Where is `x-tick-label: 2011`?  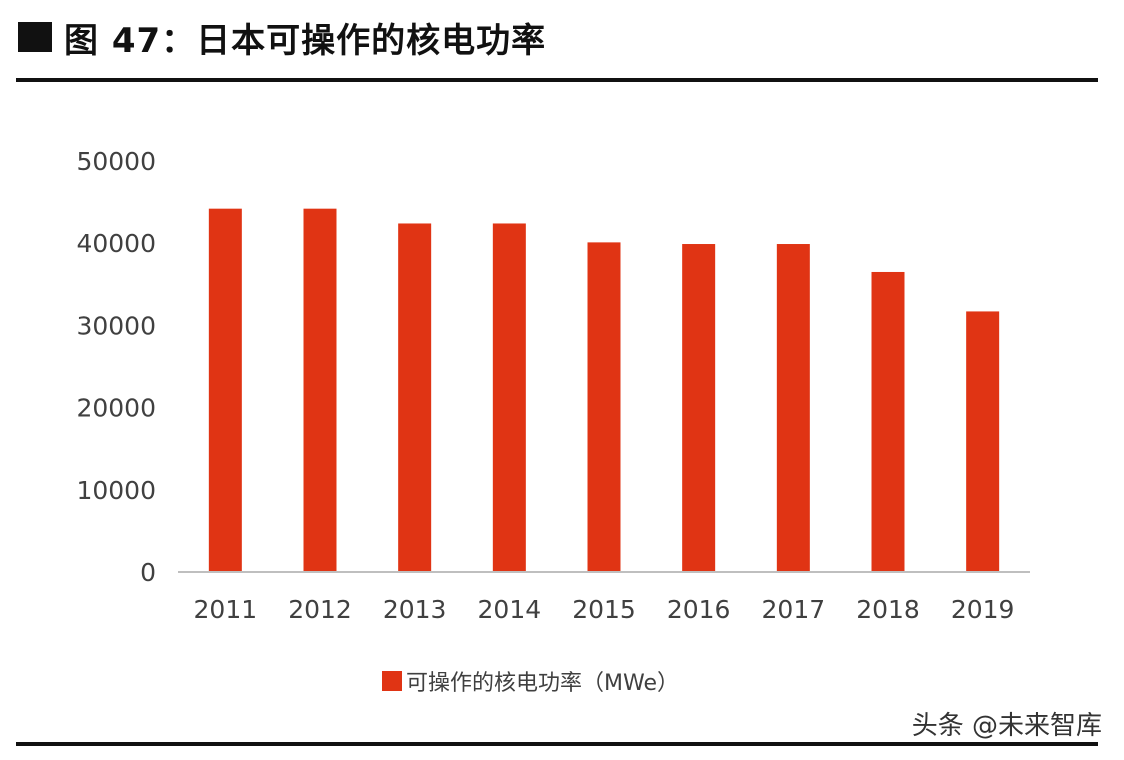 x-tick-label: 2011 is located at coordinates (226, 609).